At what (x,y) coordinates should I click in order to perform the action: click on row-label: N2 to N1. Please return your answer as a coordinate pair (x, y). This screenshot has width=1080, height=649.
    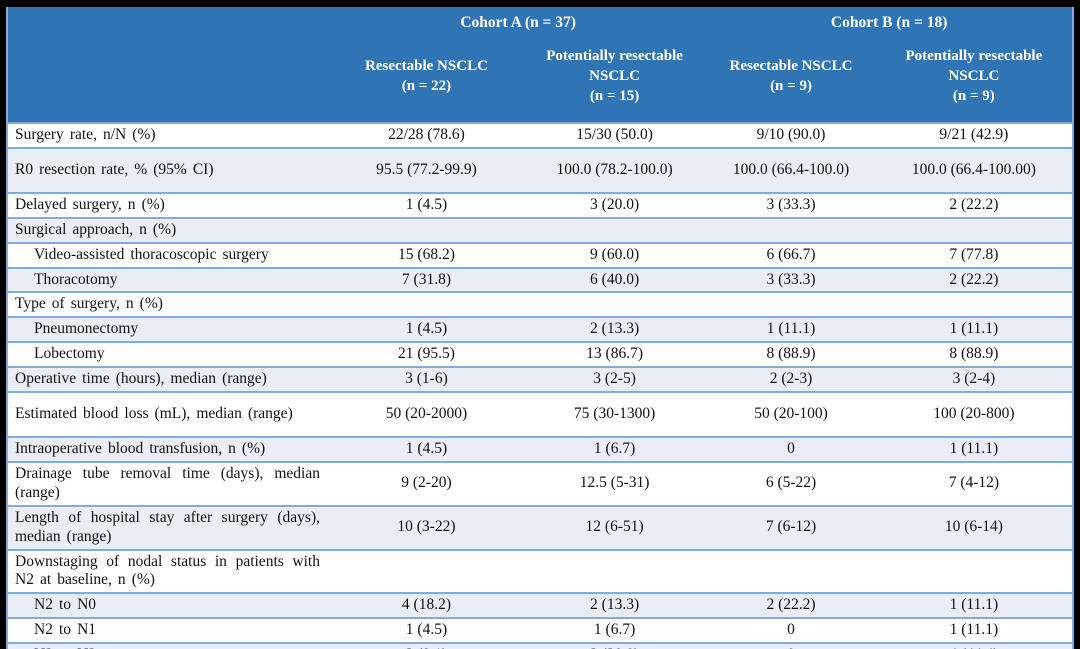
    Looking at the image, I should click on (168, 630).